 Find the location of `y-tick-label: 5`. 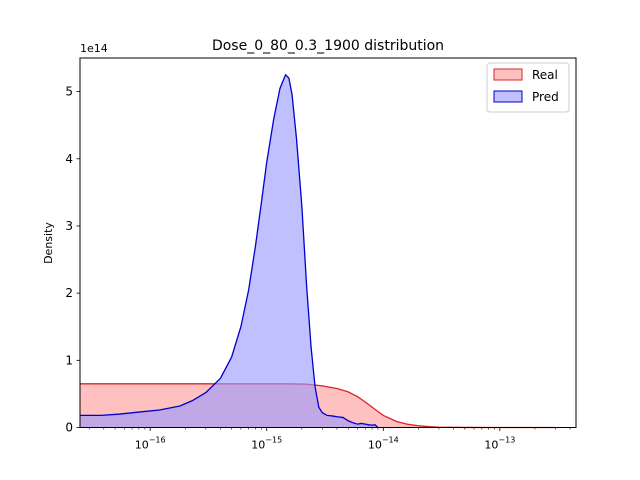

y-tick-label: 5 is located at coordinates (69, 92).